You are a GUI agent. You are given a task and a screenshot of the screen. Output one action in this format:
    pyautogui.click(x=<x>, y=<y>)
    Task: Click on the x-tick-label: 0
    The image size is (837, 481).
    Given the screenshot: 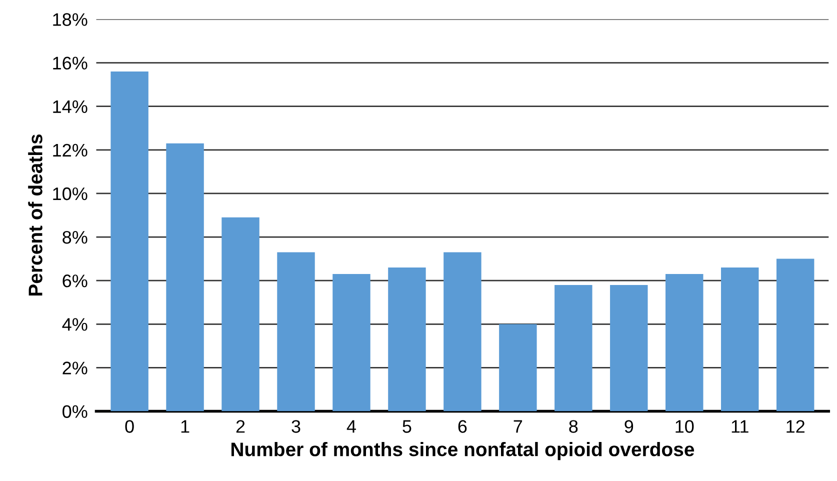 What is the action you would take?
    pyautogui.click(x=129, y=426)
    